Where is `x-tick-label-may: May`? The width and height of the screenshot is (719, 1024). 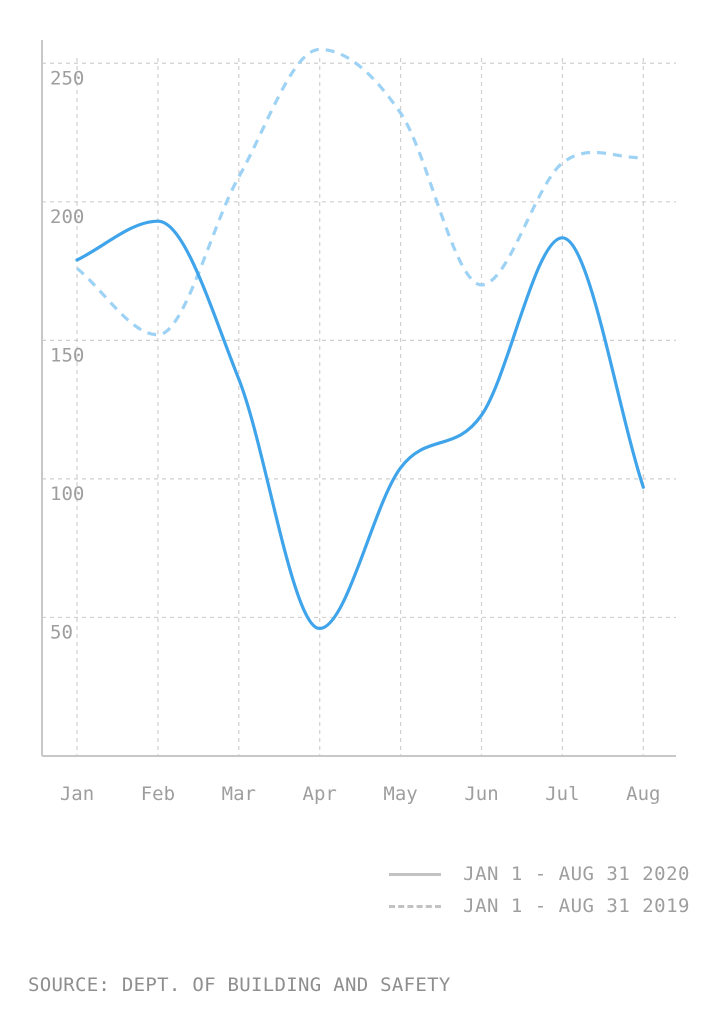 x-tick-label-may: May is located at coordinates (400, 794).